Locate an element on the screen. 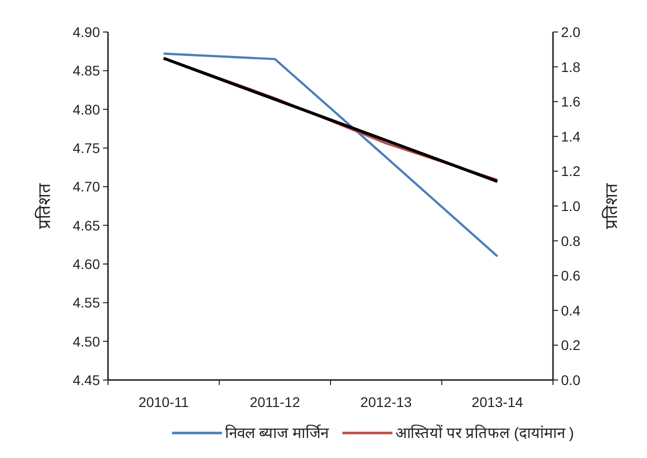 This screenshot has height=458, width=647. y-tick-label: 4.85 is located at coordinates (86, 70).